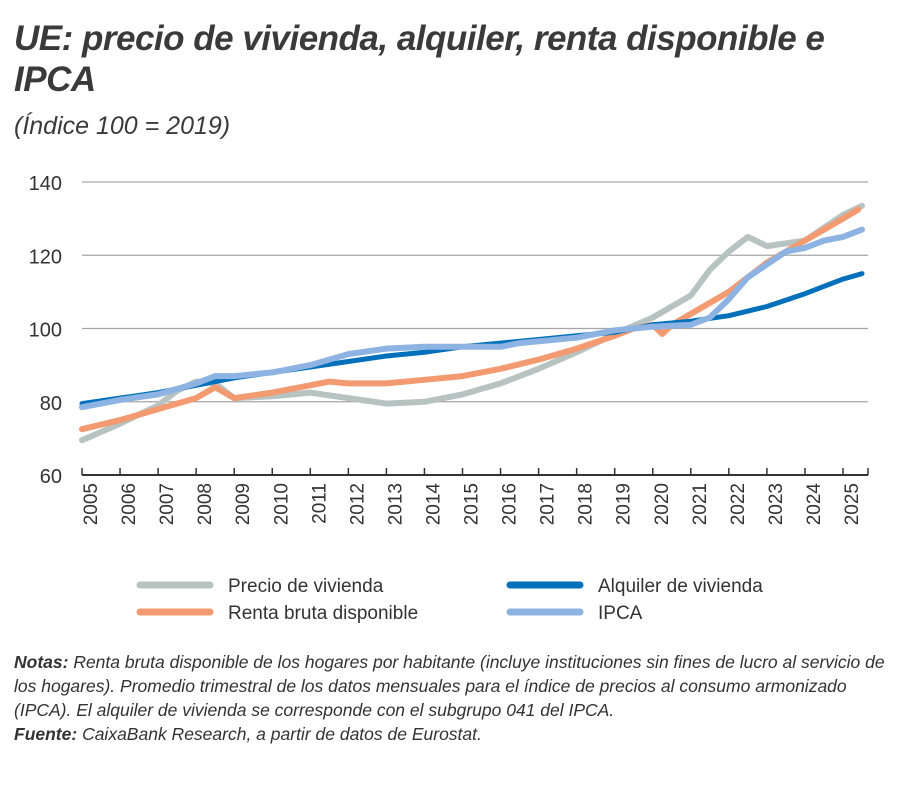 The width and height of the screenshot is (900, 802). Describe the element at coordinates (45, 257) in the screenshot. I see `y-tick-label: 120` at that location.